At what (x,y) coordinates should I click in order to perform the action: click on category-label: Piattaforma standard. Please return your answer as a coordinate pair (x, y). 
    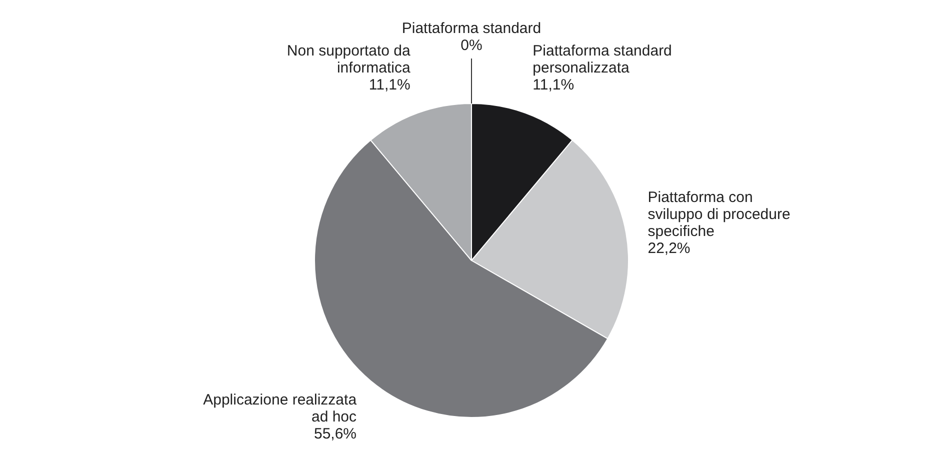
    Looking at the image, I should click on (472, 29).